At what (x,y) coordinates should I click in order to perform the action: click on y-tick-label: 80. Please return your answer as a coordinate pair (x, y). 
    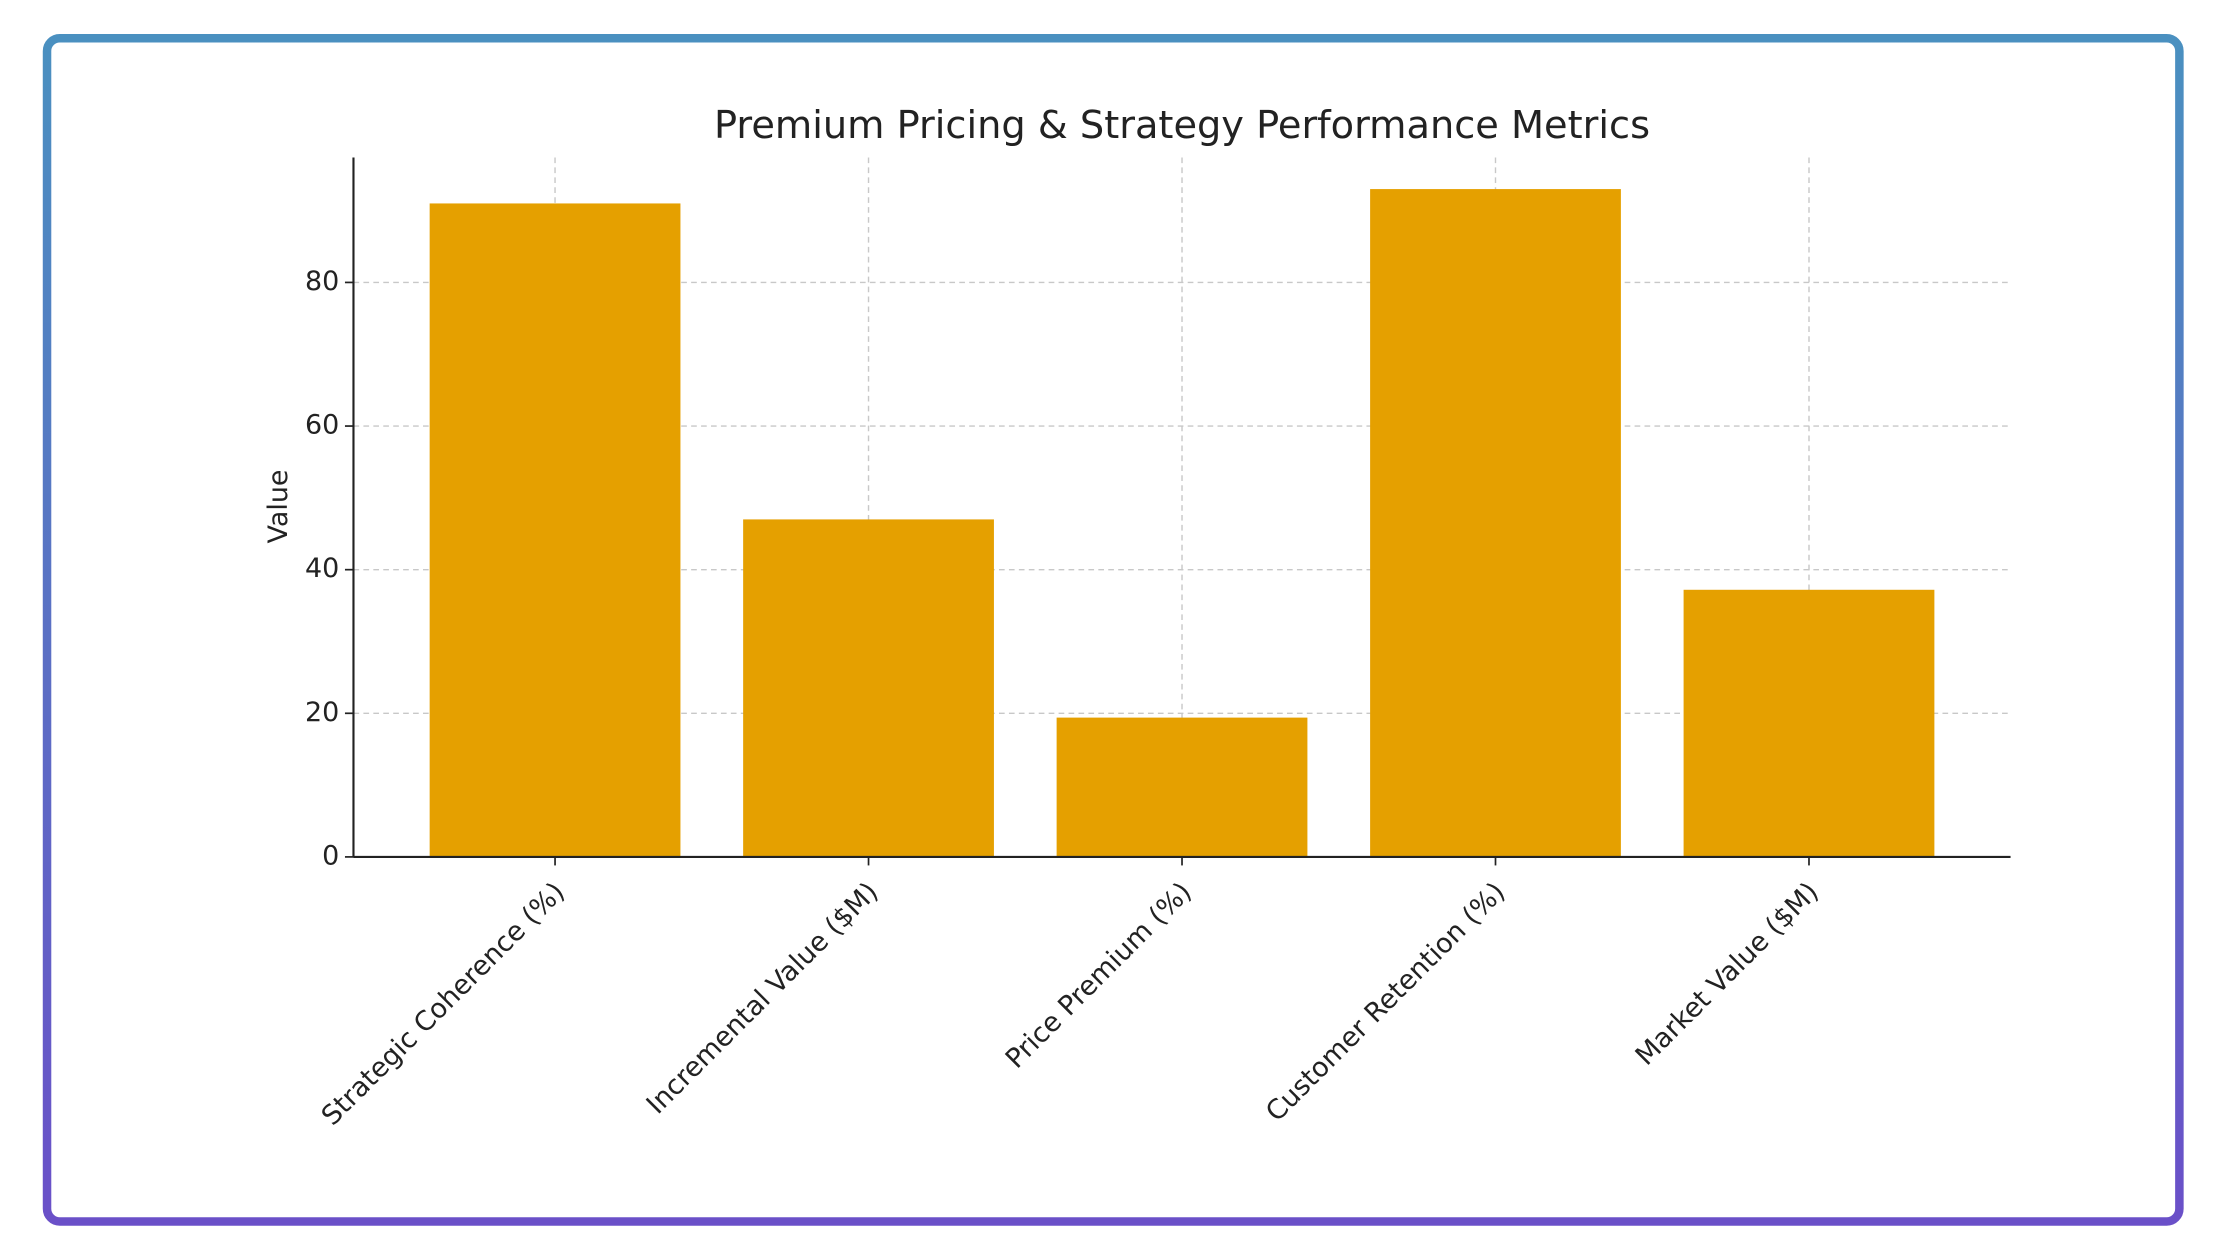
    Looking at the image, I should click on (322, 281).